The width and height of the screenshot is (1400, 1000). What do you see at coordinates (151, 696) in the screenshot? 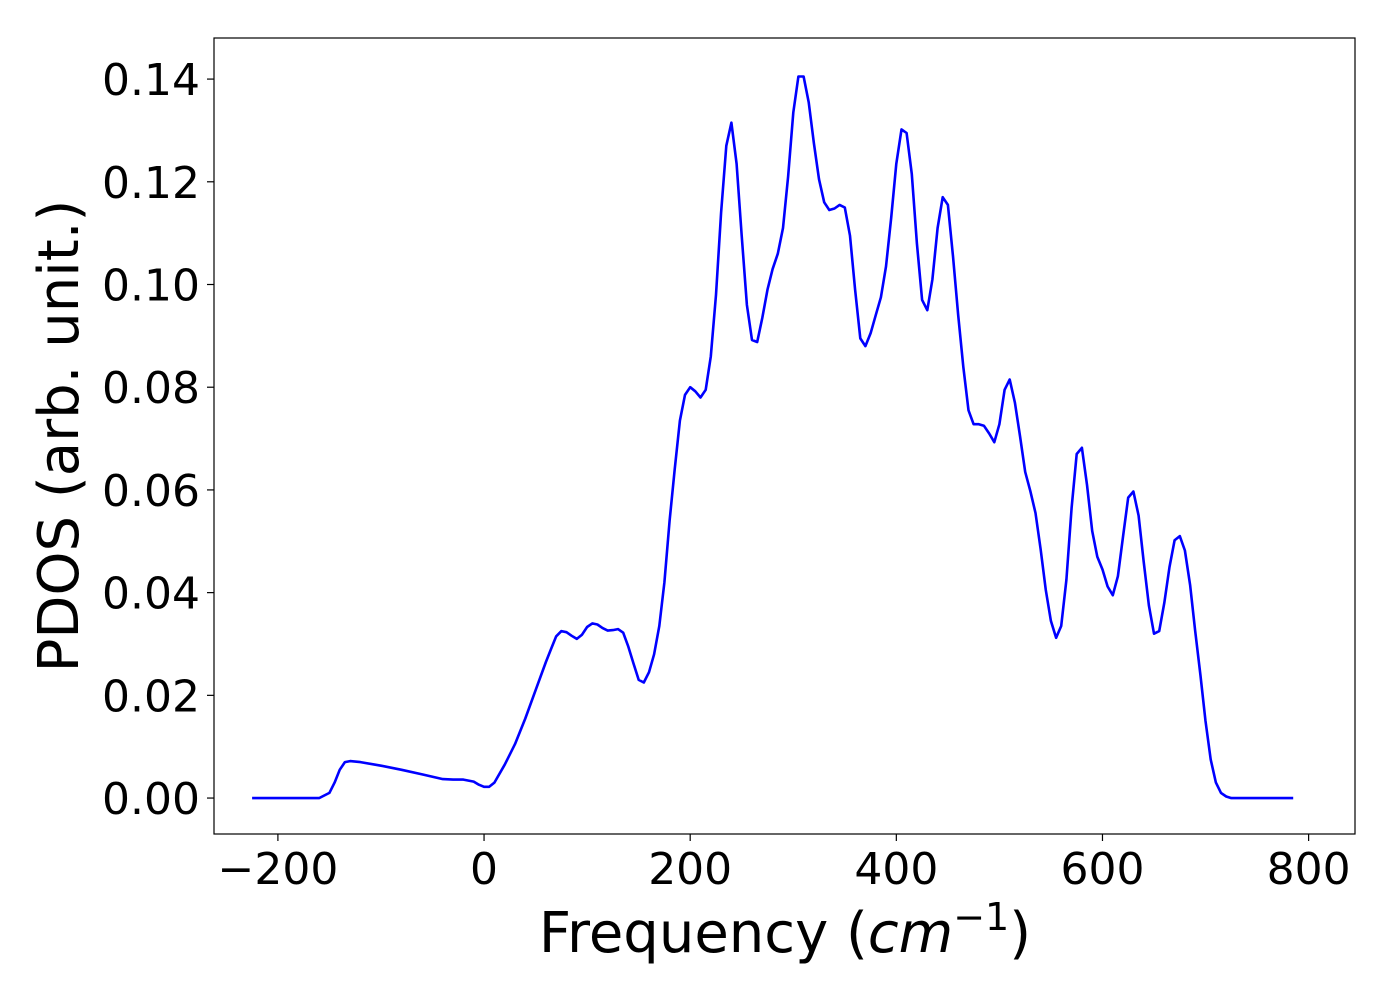
I see `y-tick-label: 0.02` at bounding box center [151, 696].